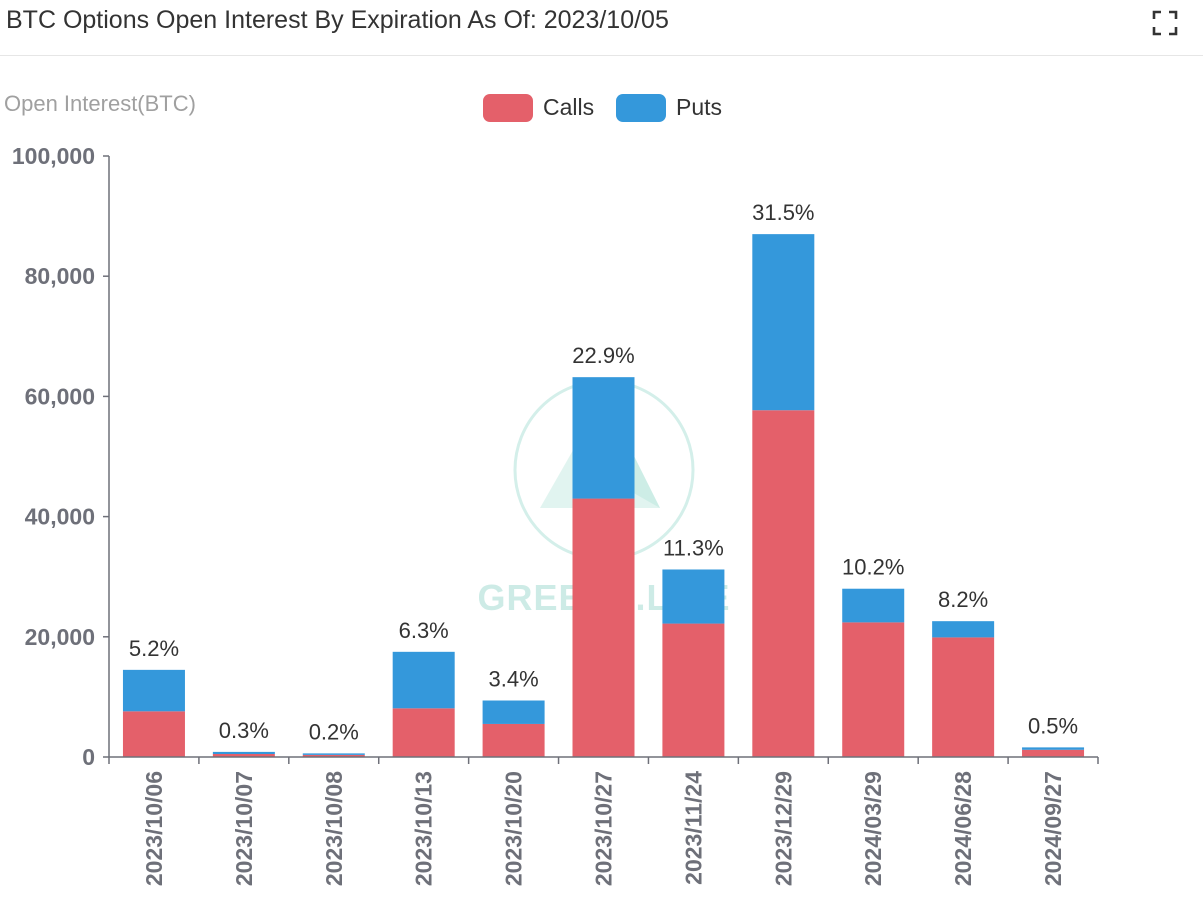 Image resolution: width=1203 pixels, height=924 pixels. Describe the element at coordinates (154, 648) in the screenshot. I see `data-label: 5.2%` at that location.